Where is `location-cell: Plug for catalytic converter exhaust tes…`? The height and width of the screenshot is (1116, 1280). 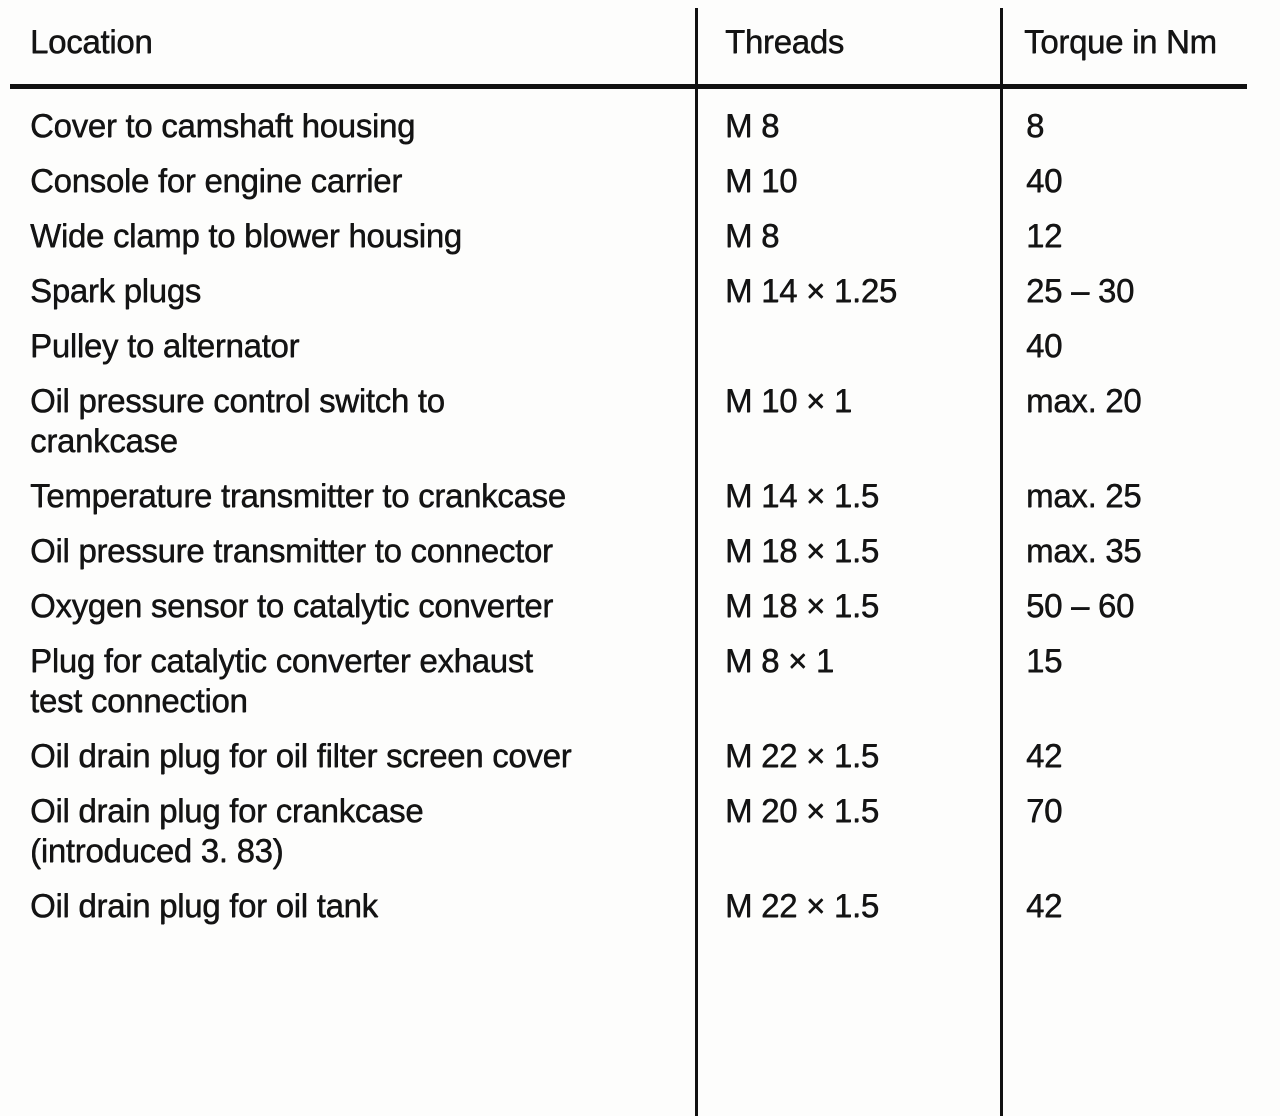 location-cell: Plug for catalytic converter exhaust tes… is located at coordinates (281, 680).